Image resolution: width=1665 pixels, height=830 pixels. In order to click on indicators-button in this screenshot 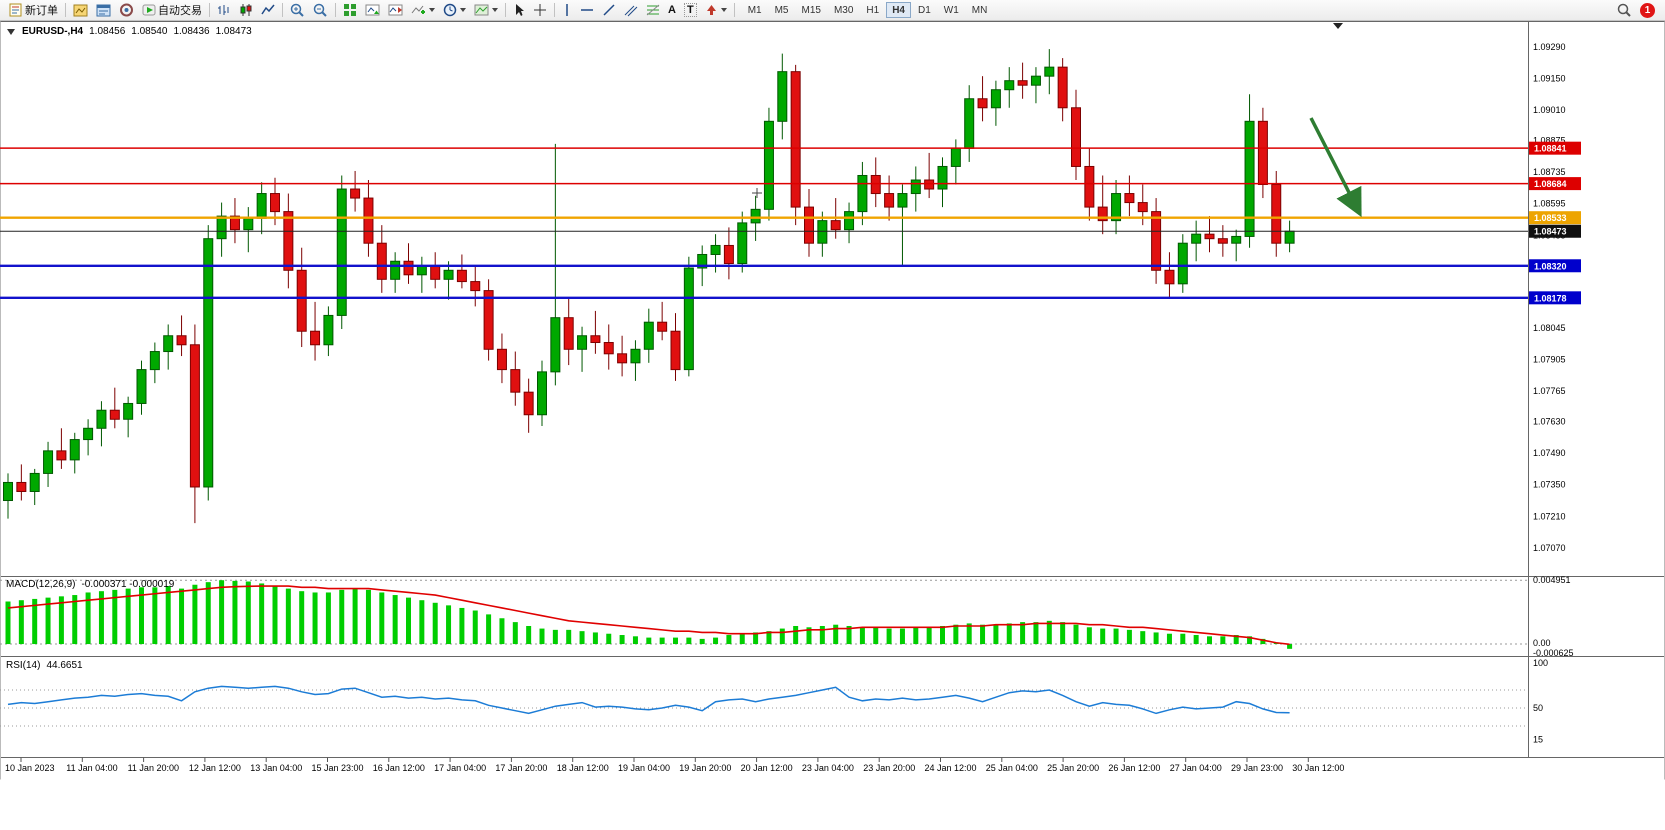, I will do `click(423, 10)`.